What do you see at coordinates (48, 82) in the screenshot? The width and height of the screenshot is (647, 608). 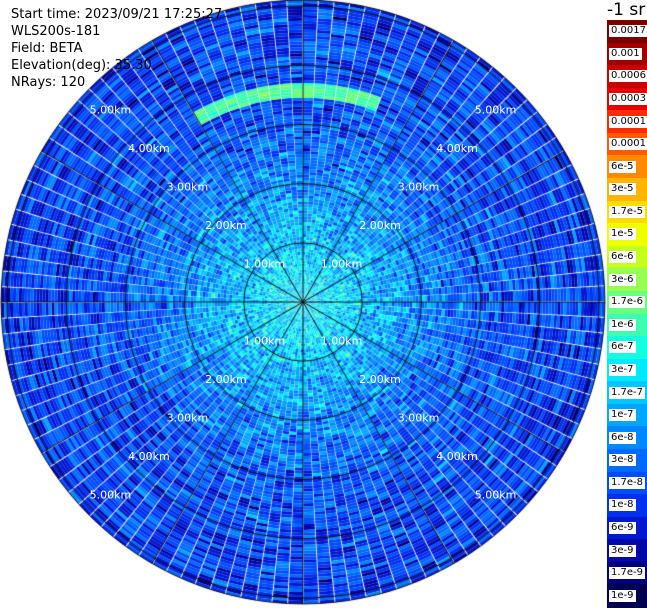 I see `nrays-text: NRays: 120` at bounding box center [48, 82].